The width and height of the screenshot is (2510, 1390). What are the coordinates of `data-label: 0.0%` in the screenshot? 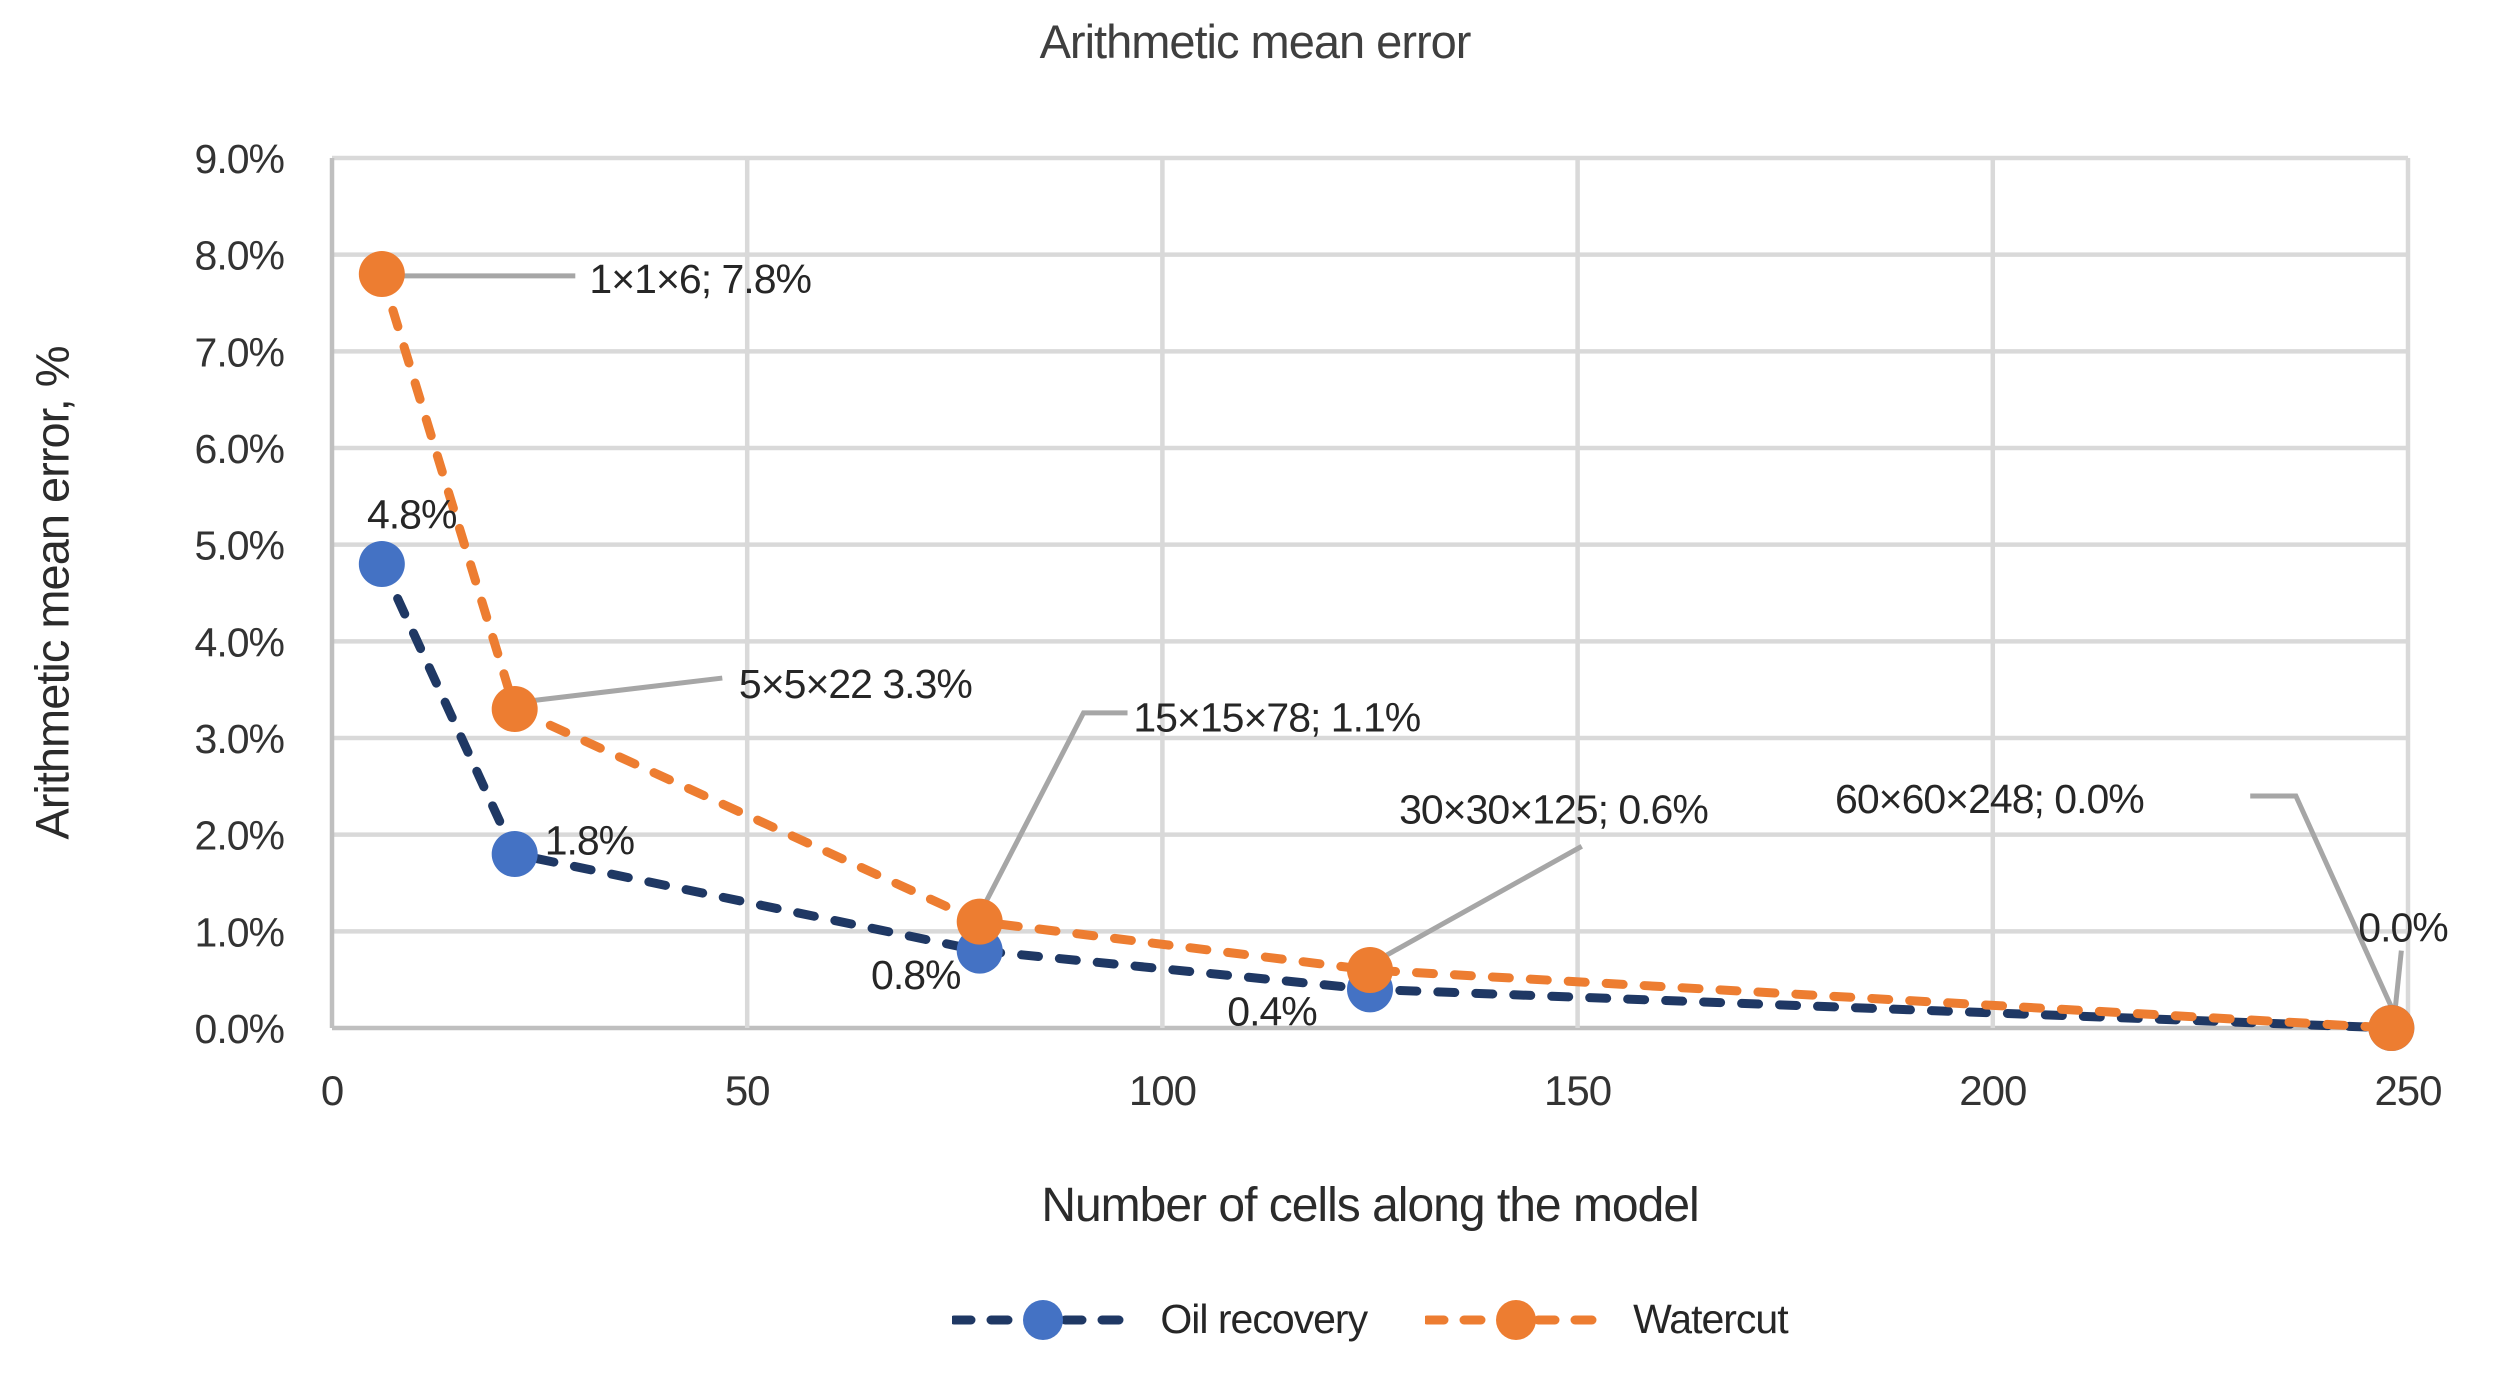 It's located at (2402, 928).